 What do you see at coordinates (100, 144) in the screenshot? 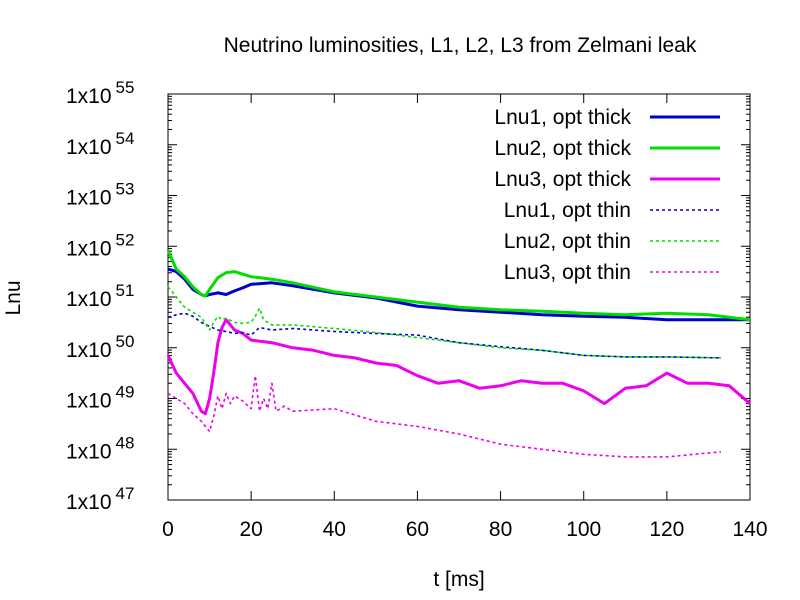
I see `y-tick-label: 1x10 54` at bounding box center [100, 144].